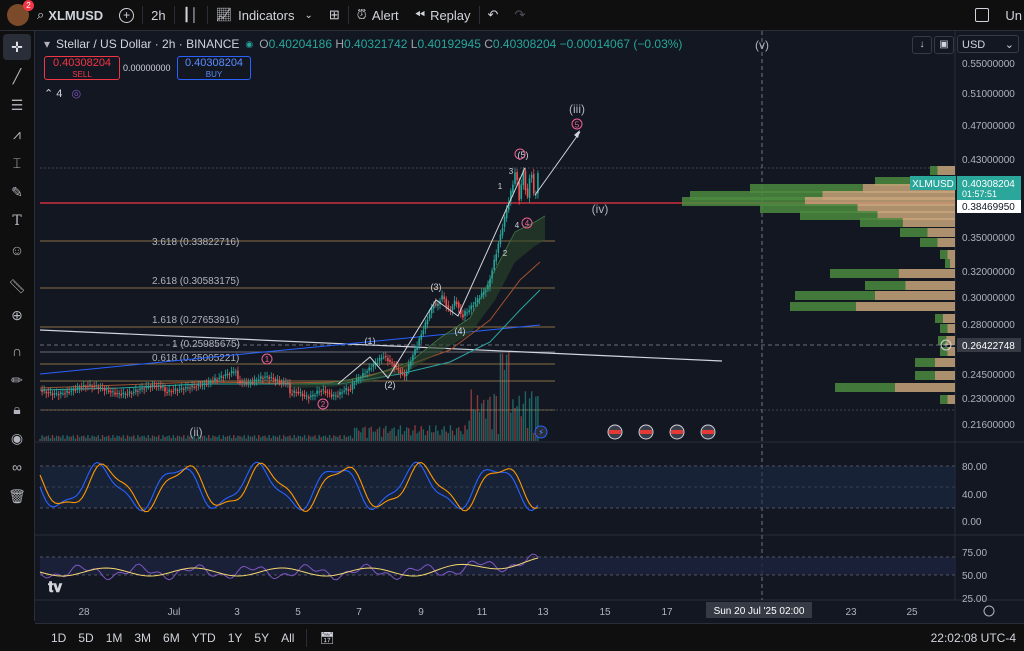 This screenshot has width=1024, height=651. I want to click on ruler-tool: 📏︎, so click(17, 286).